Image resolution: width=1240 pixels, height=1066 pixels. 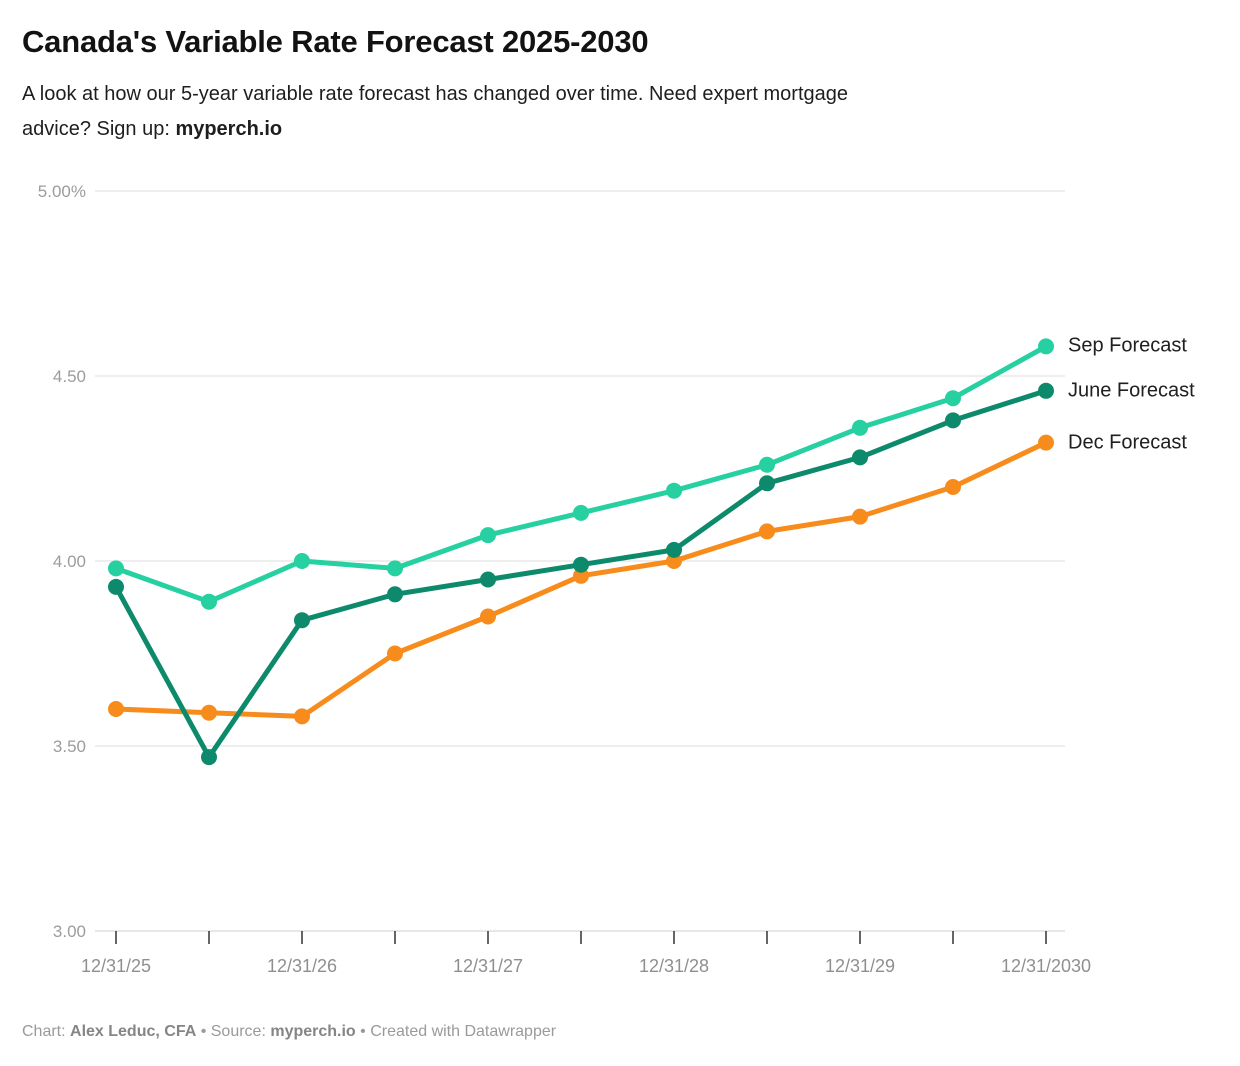 I want to click on y-tick-label: 3.50, so click(x=69, y=746).